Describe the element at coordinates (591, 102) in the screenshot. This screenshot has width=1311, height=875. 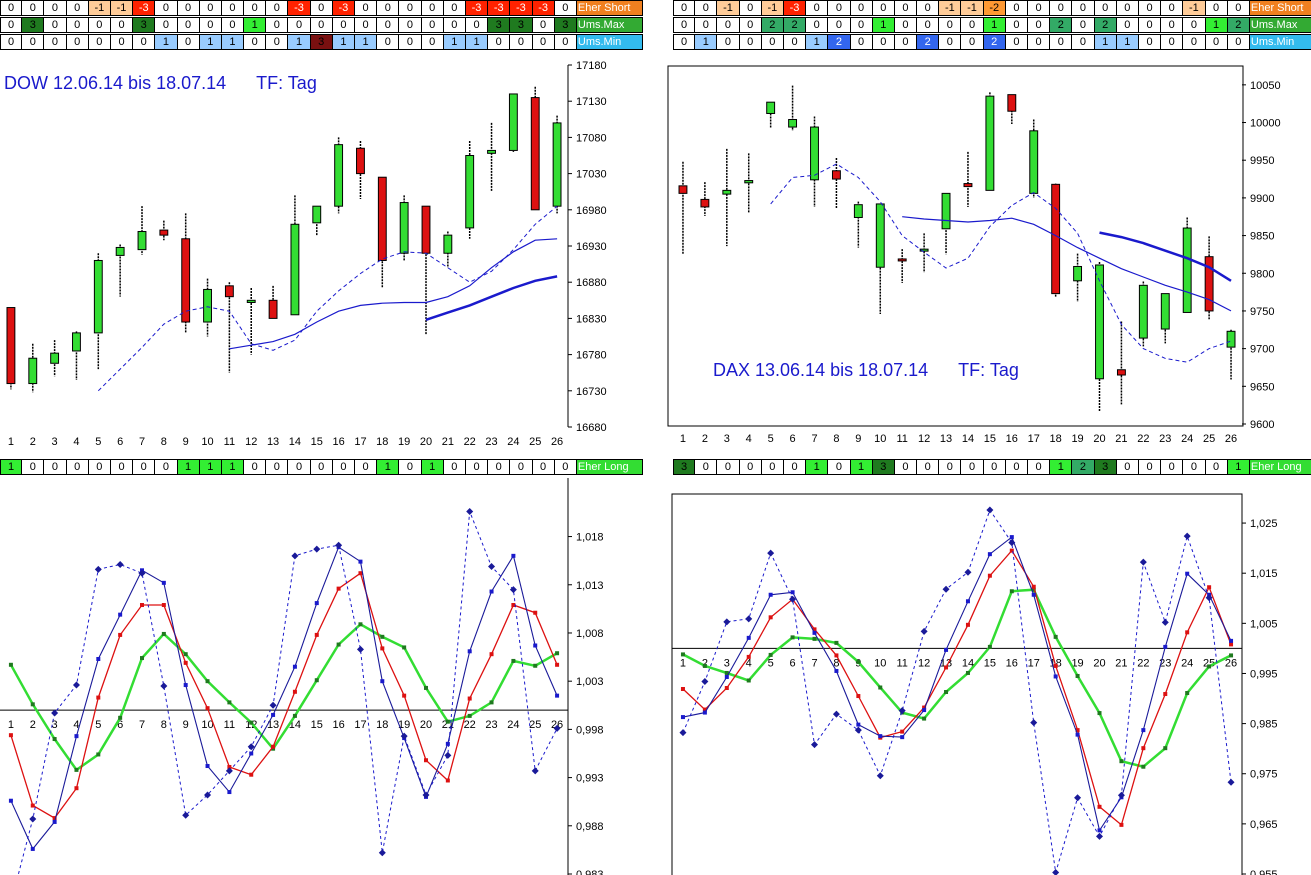
I see `y-tick-label: 17130` at that location.